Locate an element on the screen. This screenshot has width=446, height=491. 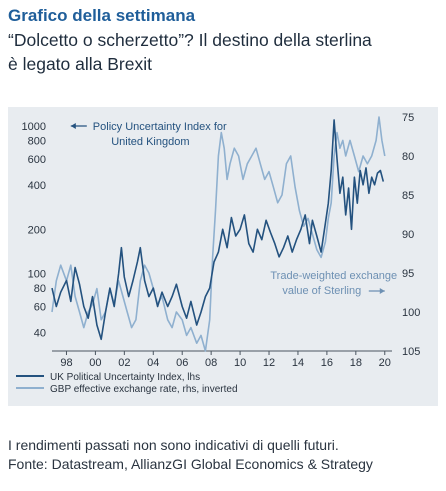
left-tick-label: 400 is located at coordinates (37, 186).